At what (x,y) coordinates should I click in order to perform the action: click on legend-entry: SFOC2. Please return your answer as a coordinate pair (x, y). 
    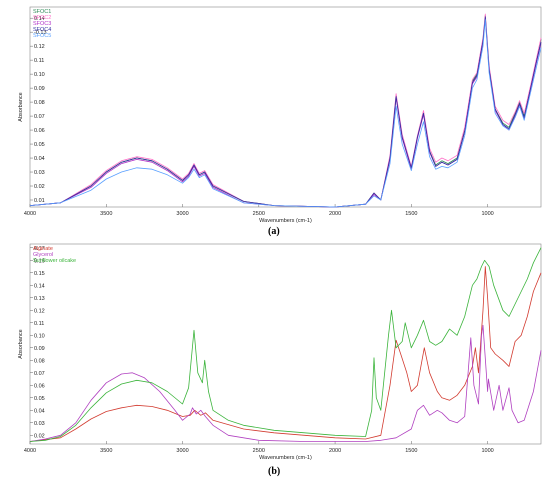
    Looking at the image, I should click on (42, 18).